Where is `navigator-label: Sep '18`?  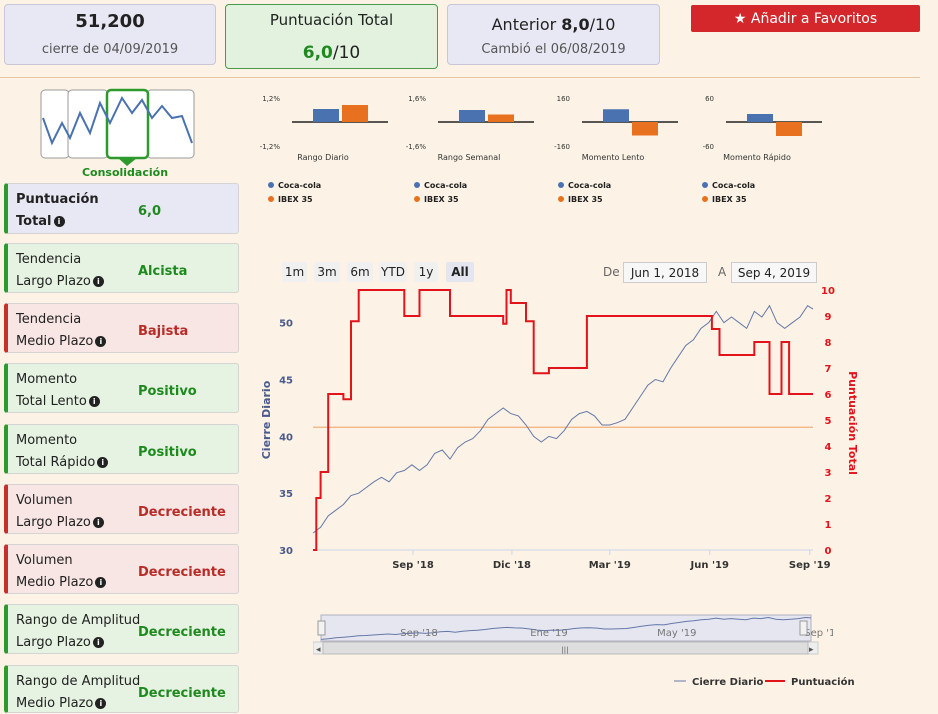 navigator-label: Sep '18 is located at coordinates (419, 633).